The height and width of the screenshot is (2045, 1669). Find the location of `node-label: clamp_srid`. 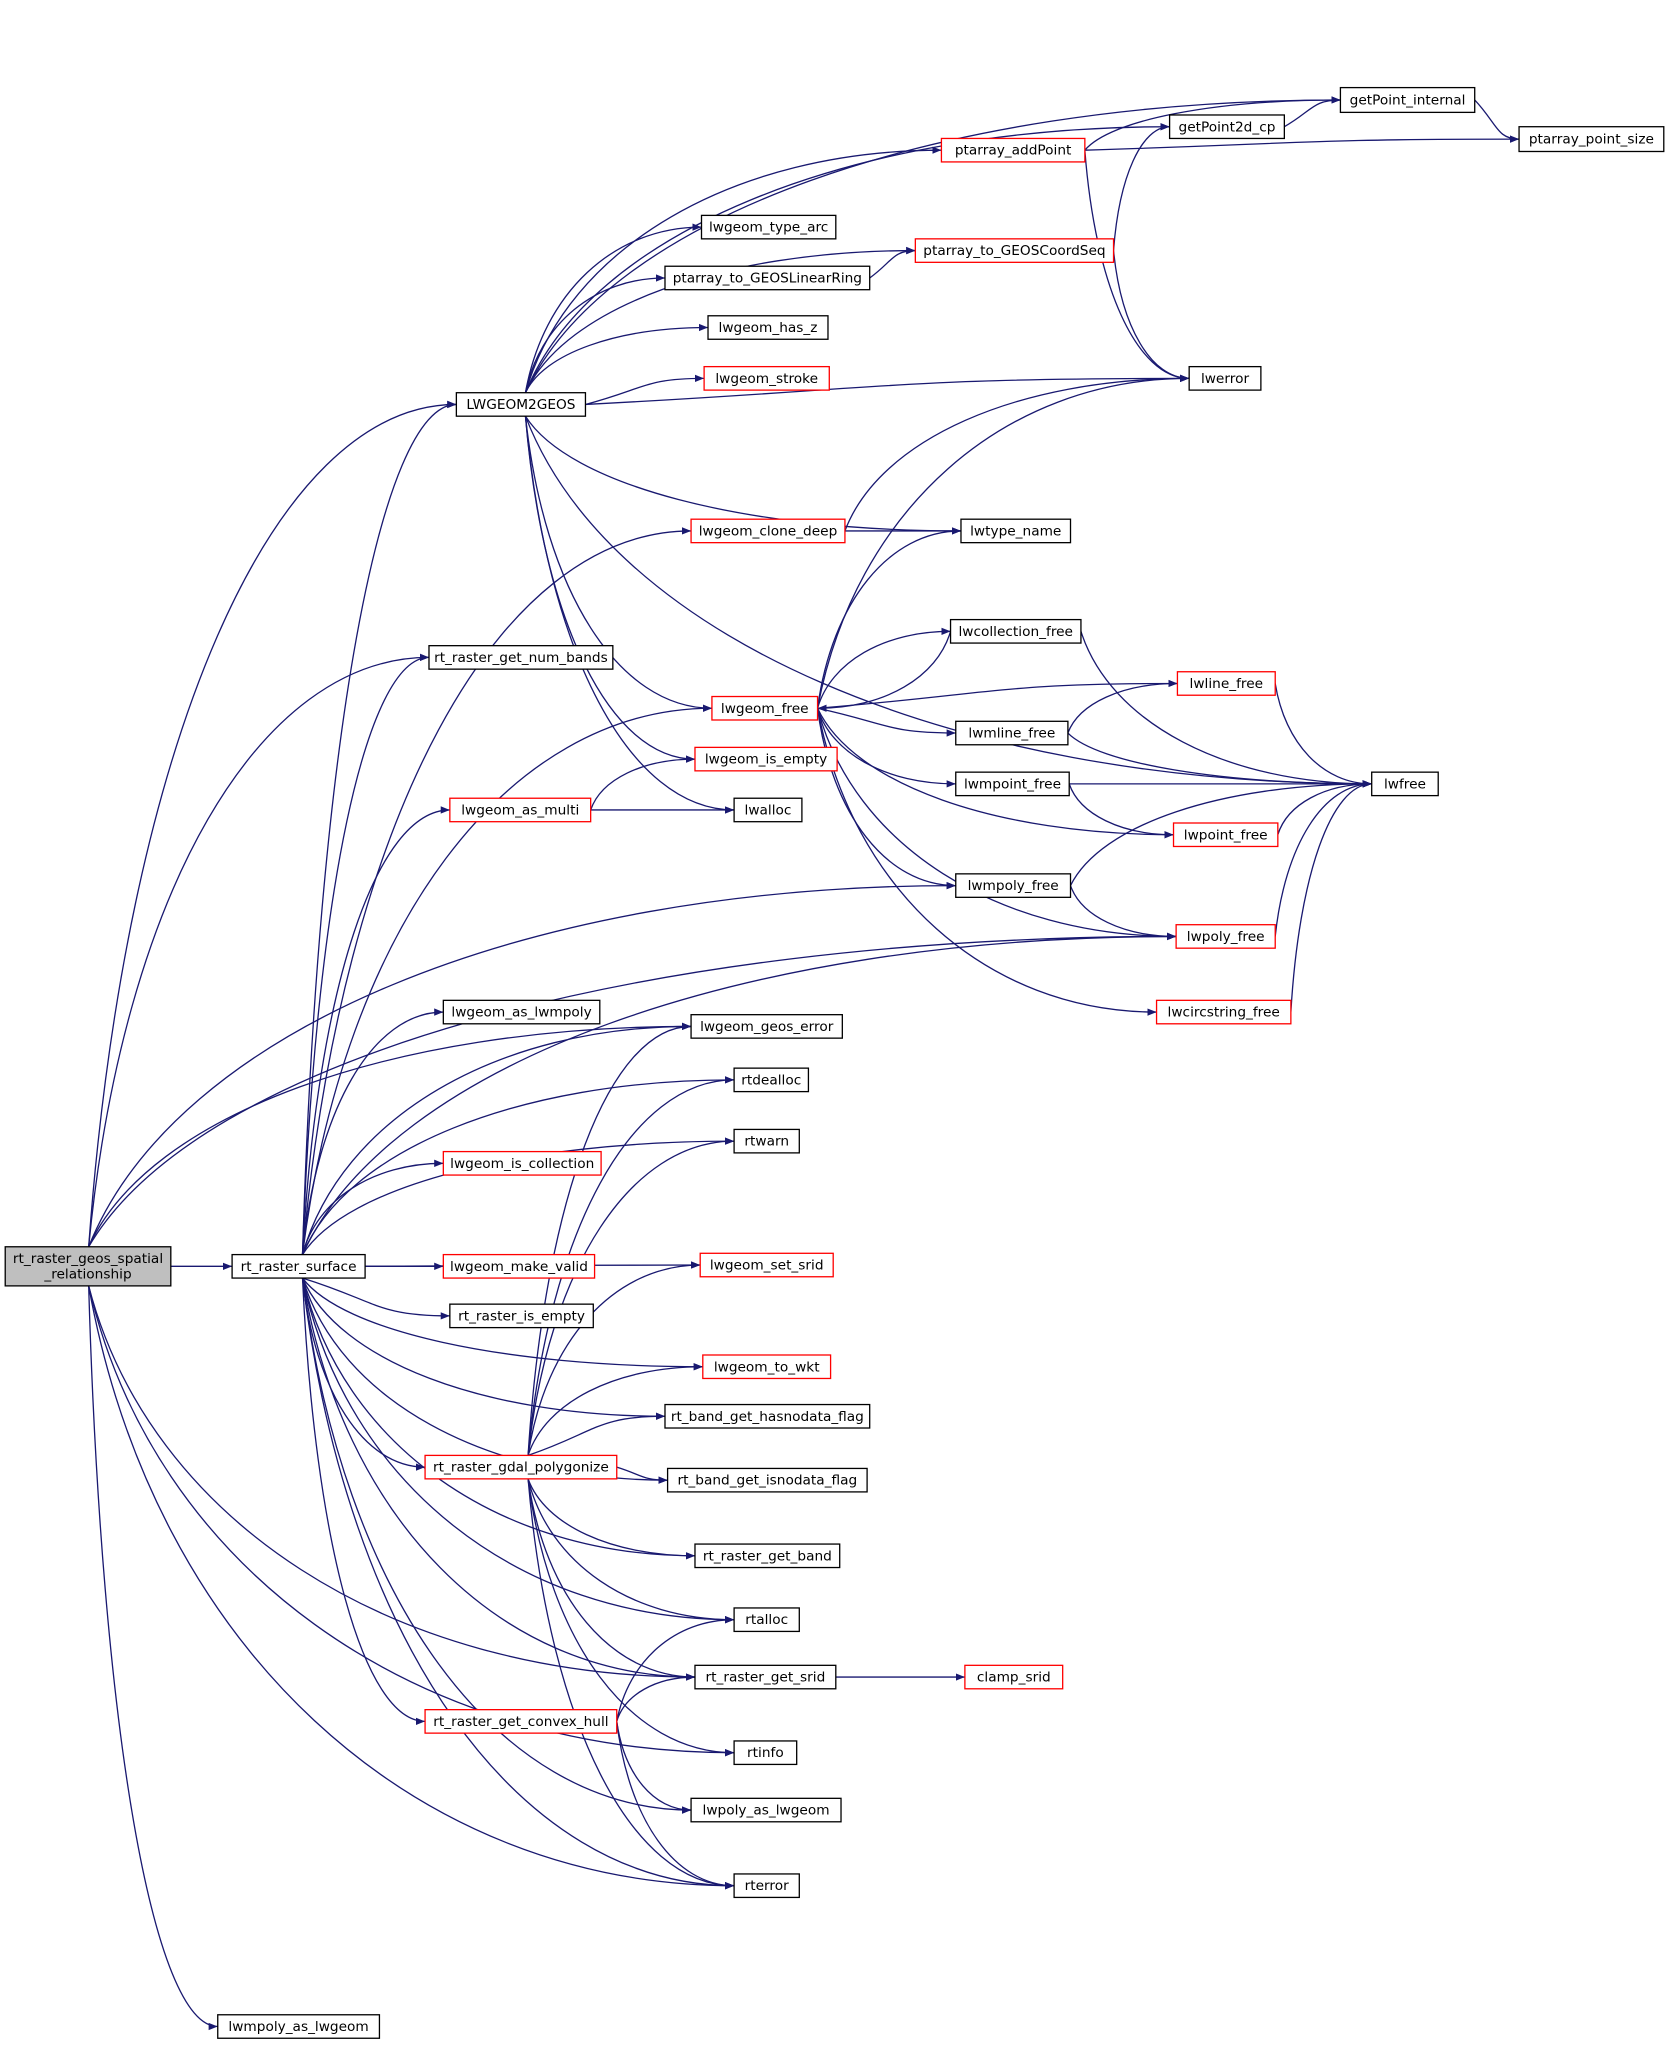

node-label: clamp_srid is located at coordinates (1014, 1678).